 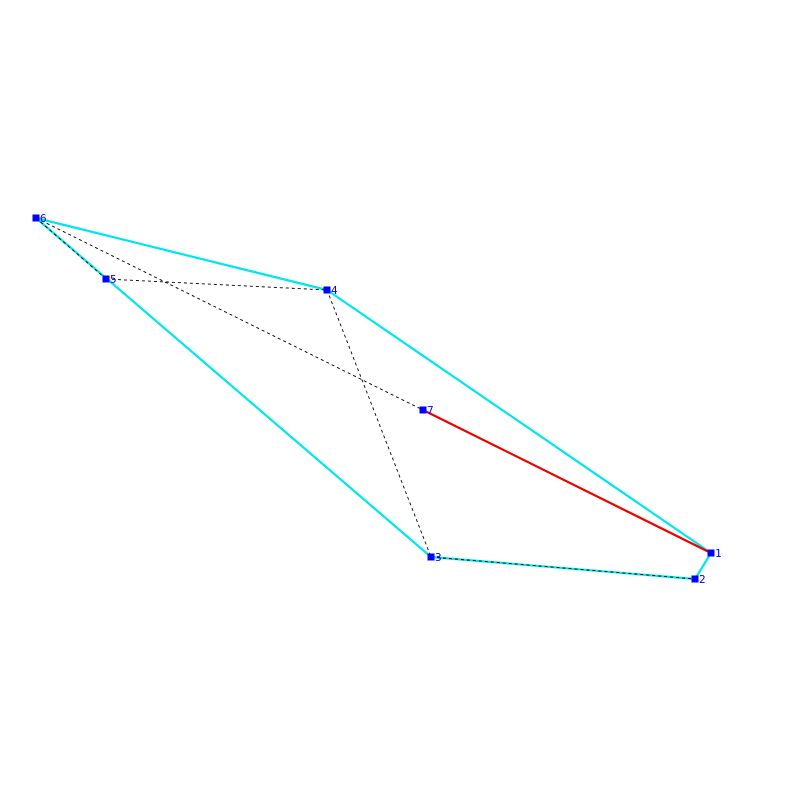 What do you see at coordinates (718, 553) in the screenshot?
I see `vertex-label-1: 1` at bounding box center [718, 553].